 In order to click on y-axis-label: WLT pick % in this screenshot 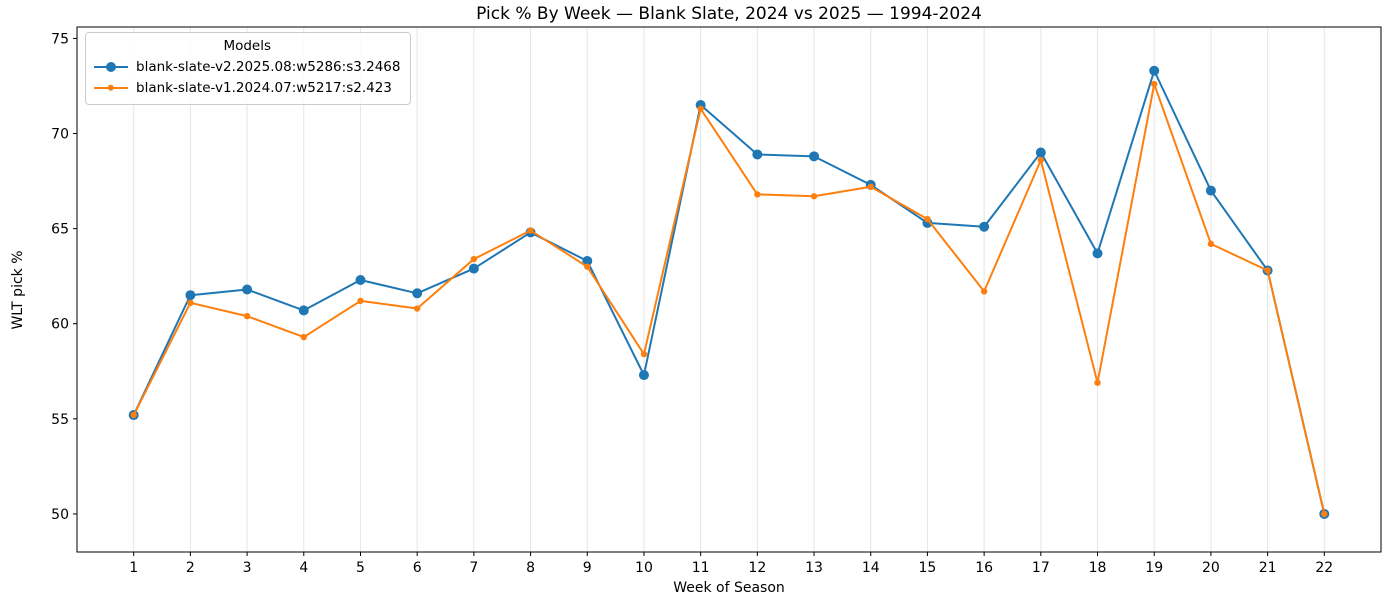, I will do `click(18, 289)`.